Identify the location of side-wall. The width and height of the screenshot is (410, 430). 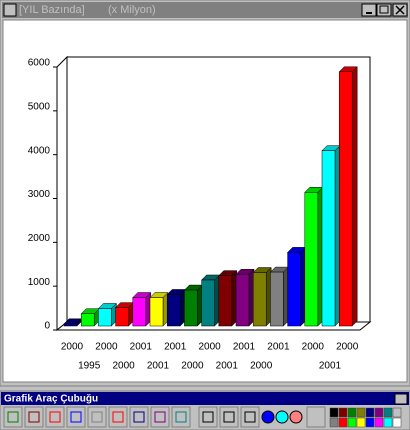
(62, 193).